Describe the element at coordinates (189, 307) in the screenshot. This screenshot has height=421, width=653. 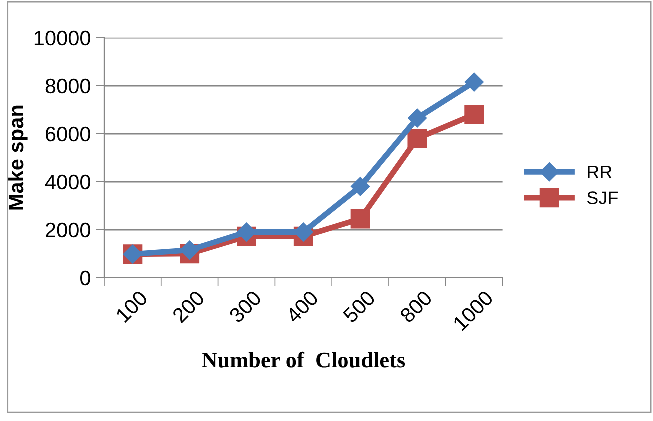
I see `x-tick-label: 200` at that location.